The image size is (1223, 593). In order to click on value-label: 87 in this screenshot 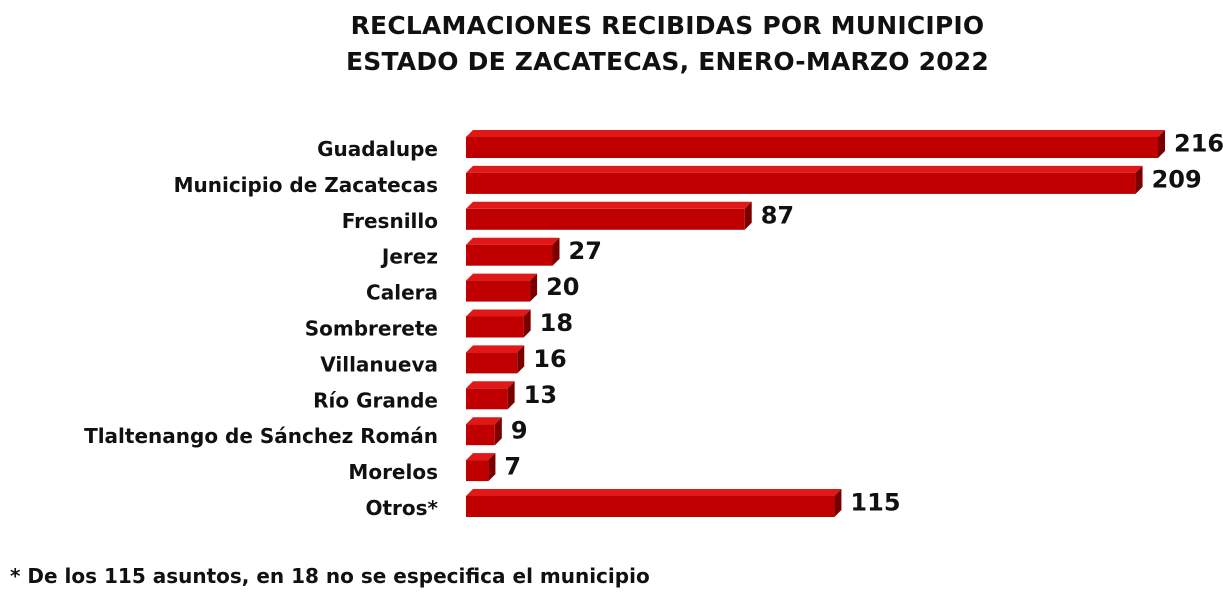, I will do `click(777, 215)`.